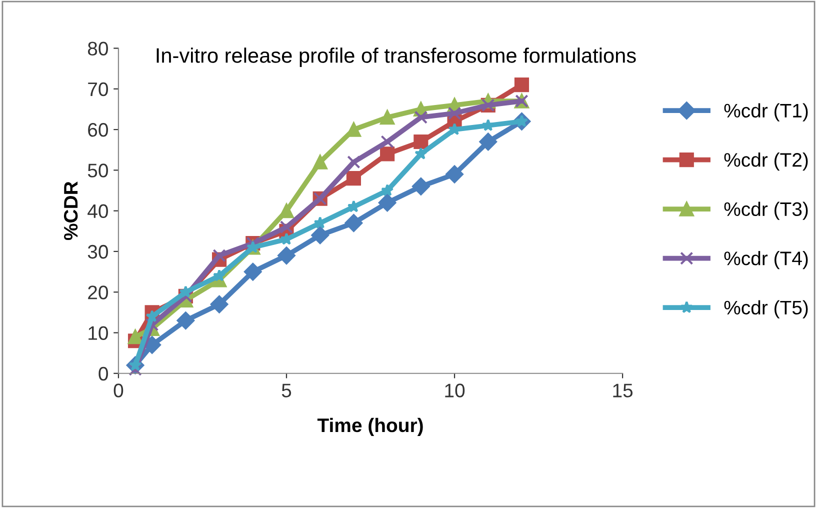  I want to click on y-tick-label: 40, so click(98, 211).